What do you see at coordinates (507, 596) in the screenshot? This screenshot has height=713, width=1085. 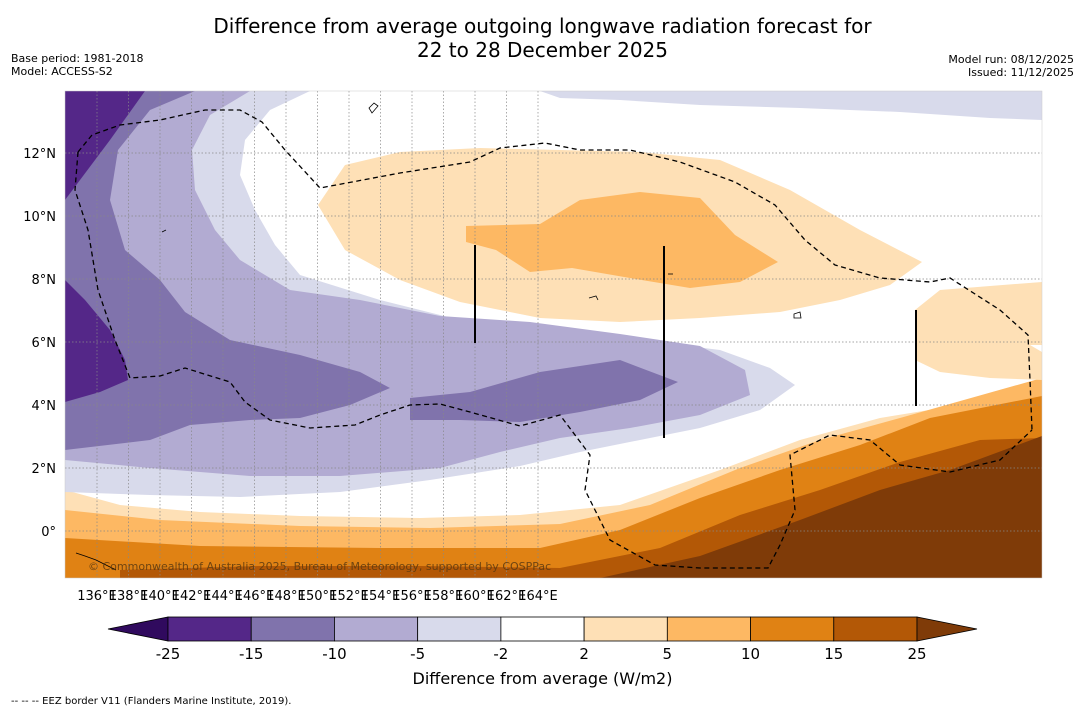 I see `longitude-label: 162°E` at bounding box center [507, 596].